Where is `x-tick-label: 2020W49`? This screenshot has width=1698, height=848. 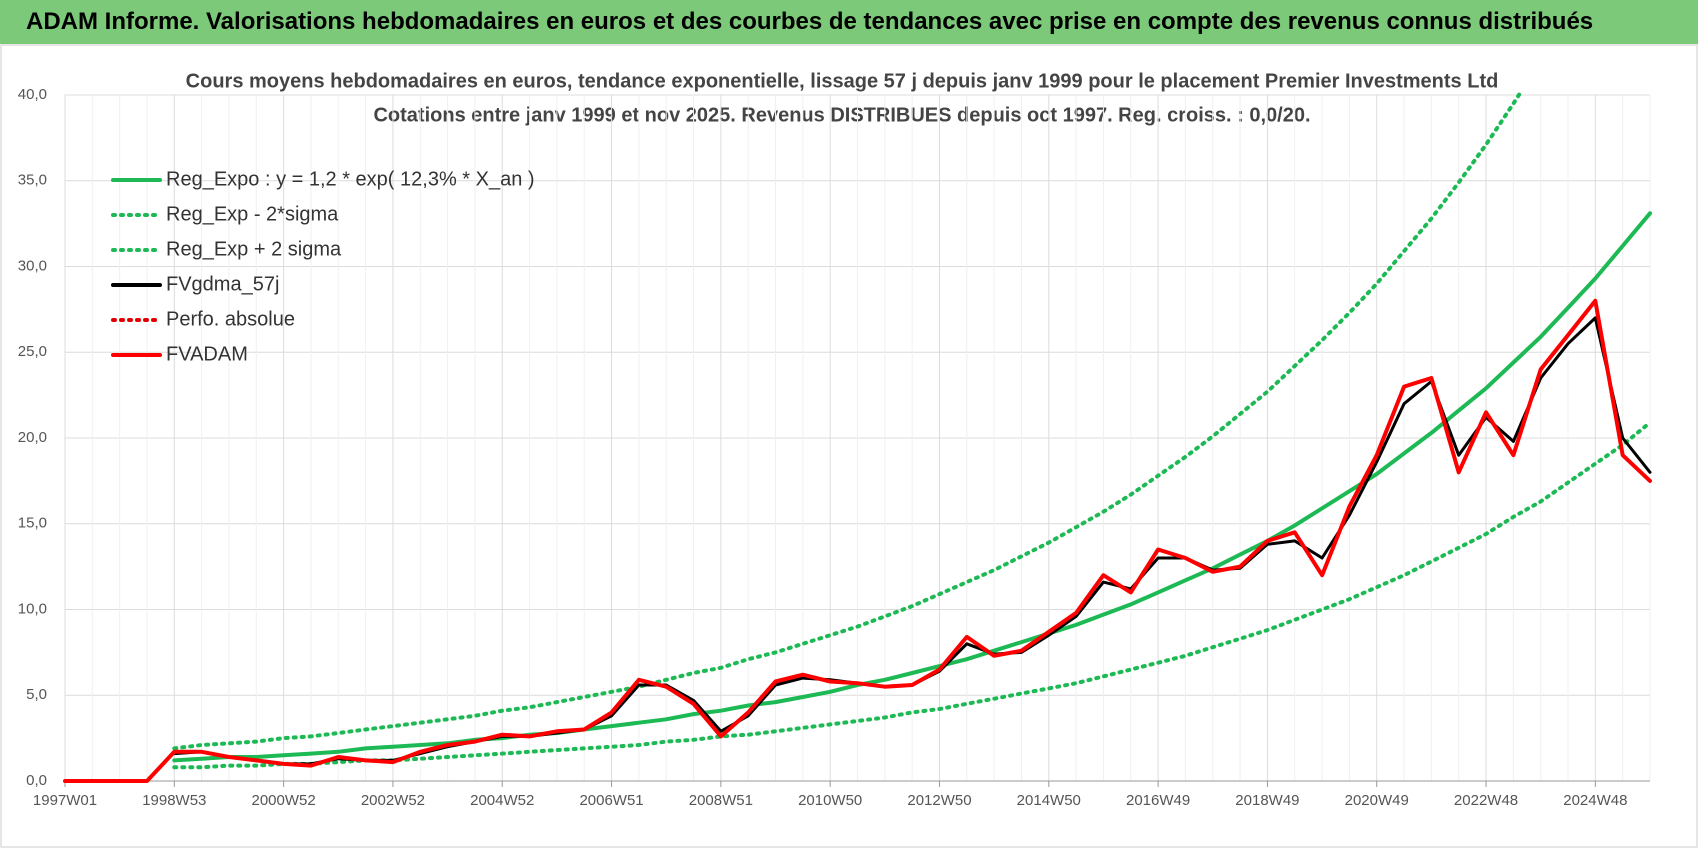 x-tick-label: 2020W49 is located at coordinates (1377, 800).